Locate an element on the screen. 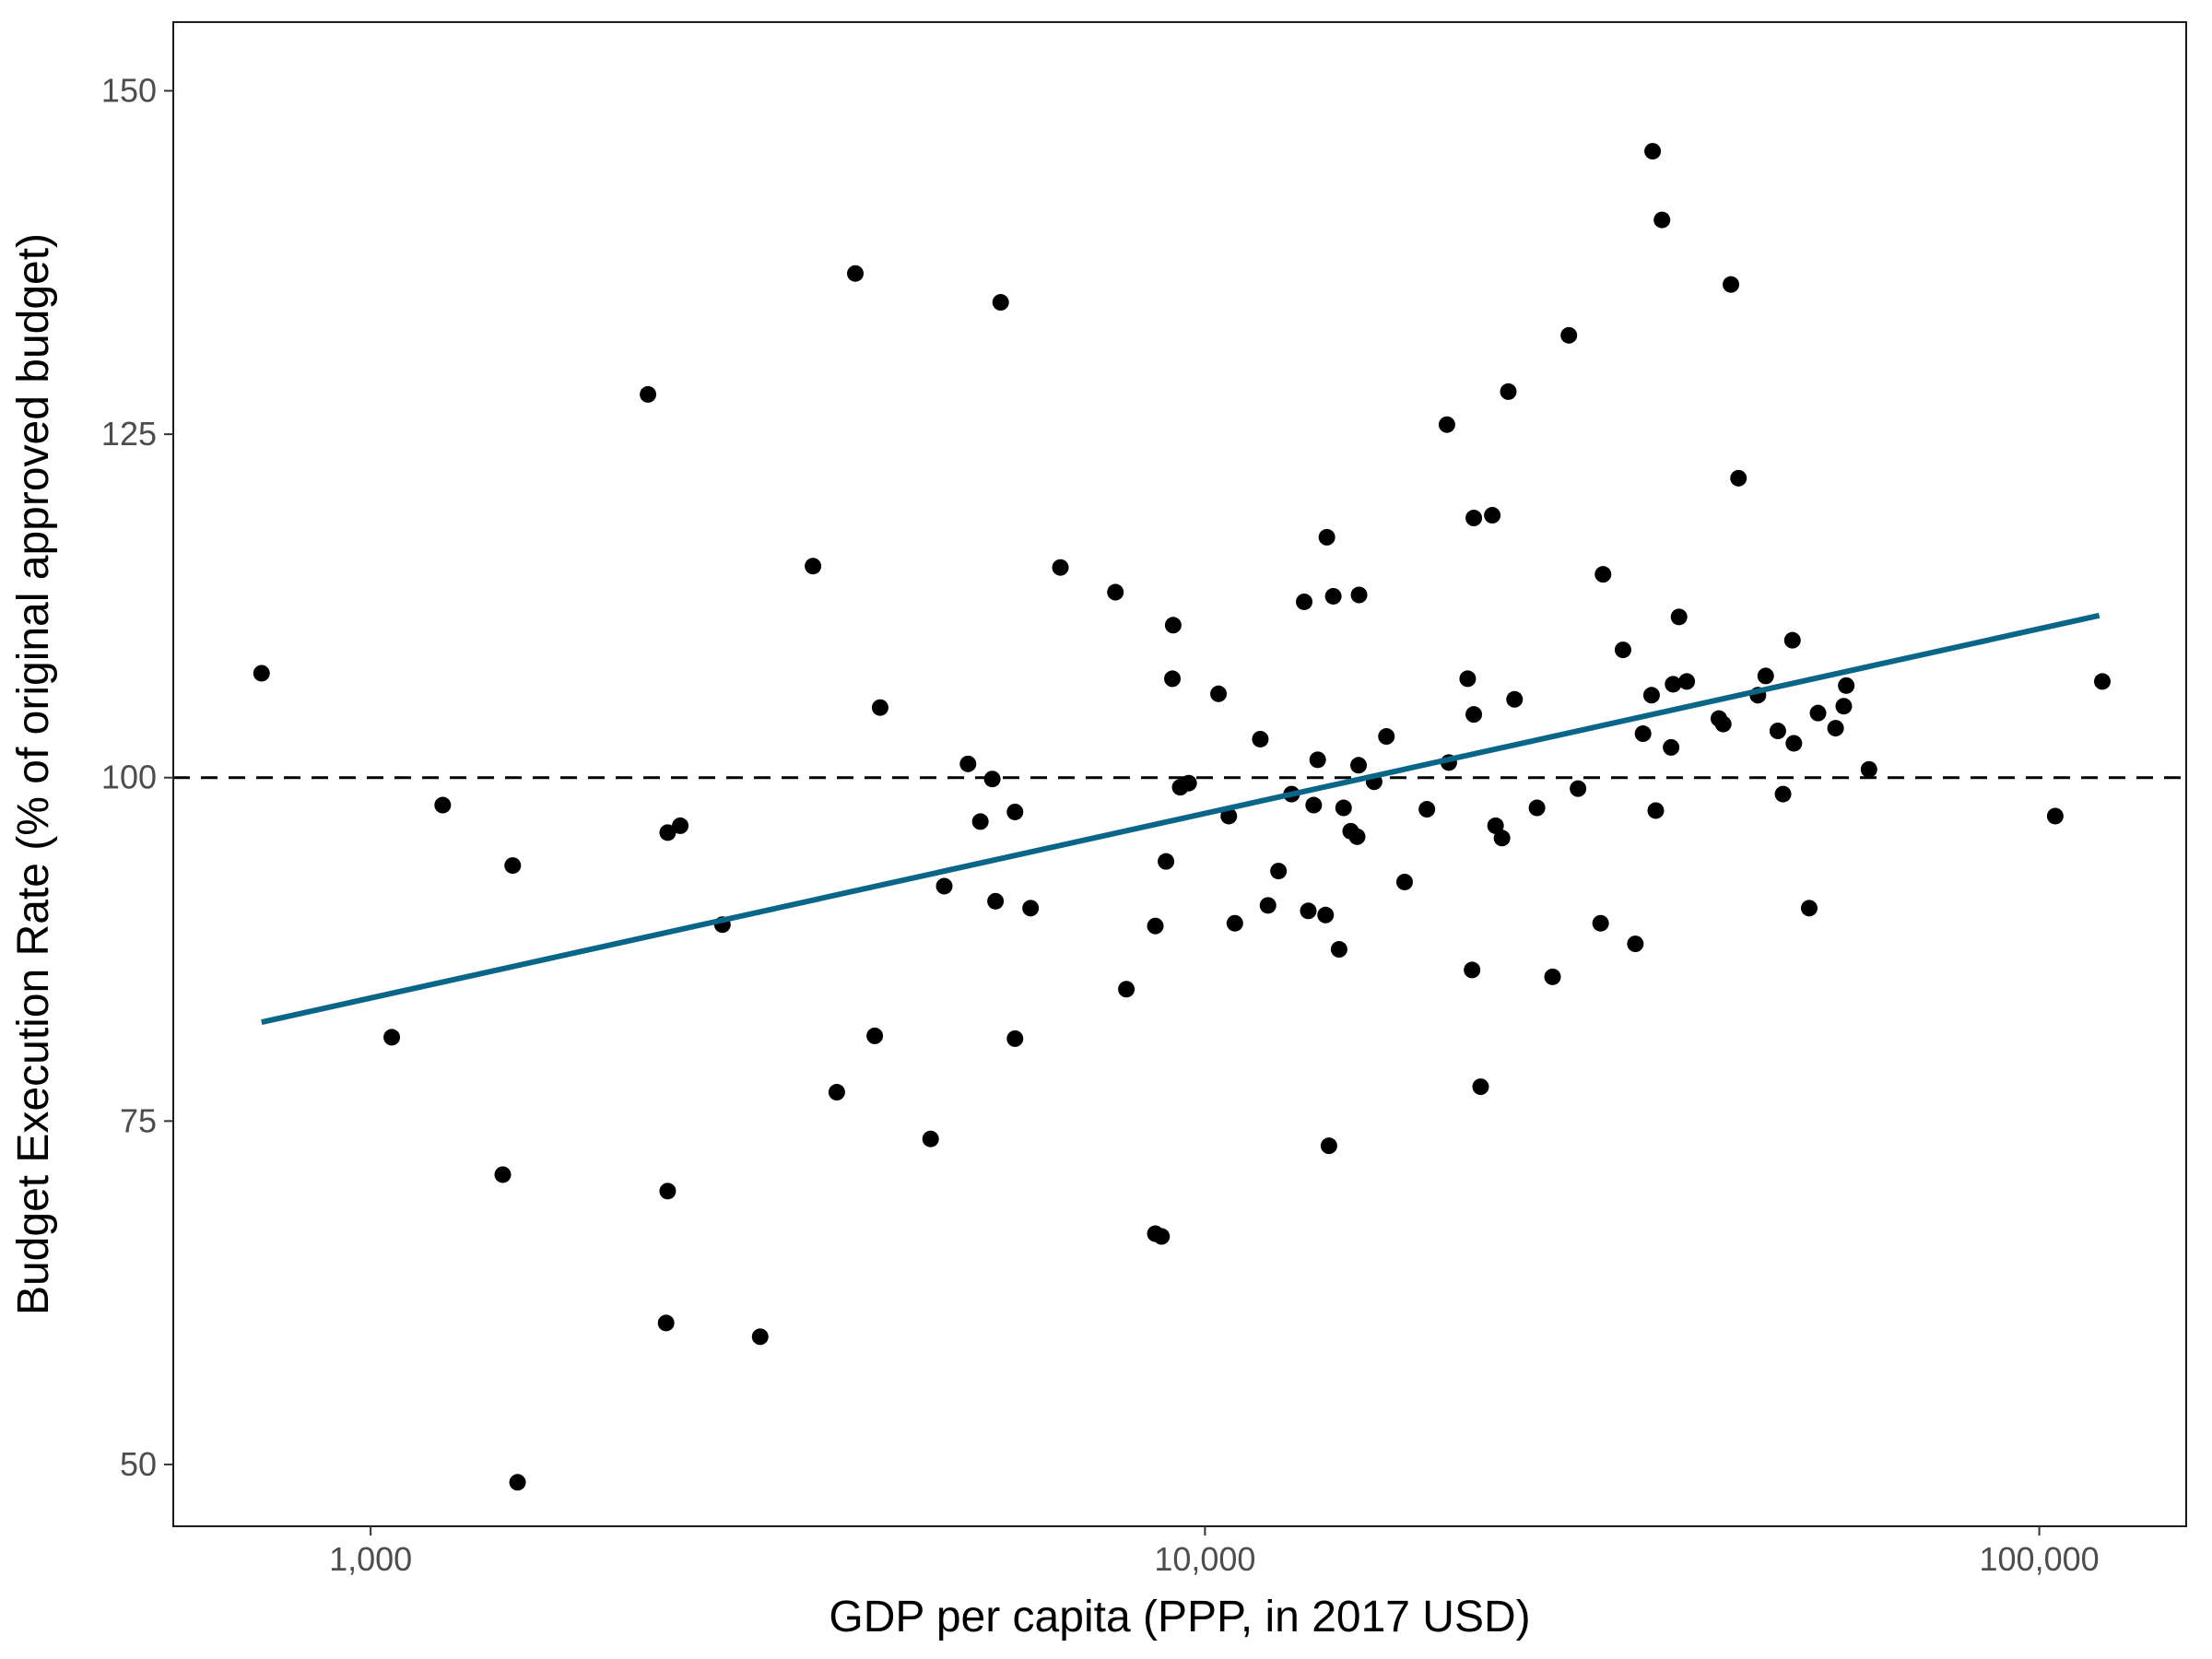 This screenshot has height=1659, width=2212. x-tick-label: 100,000 is located at coordinates (2040, 1559).